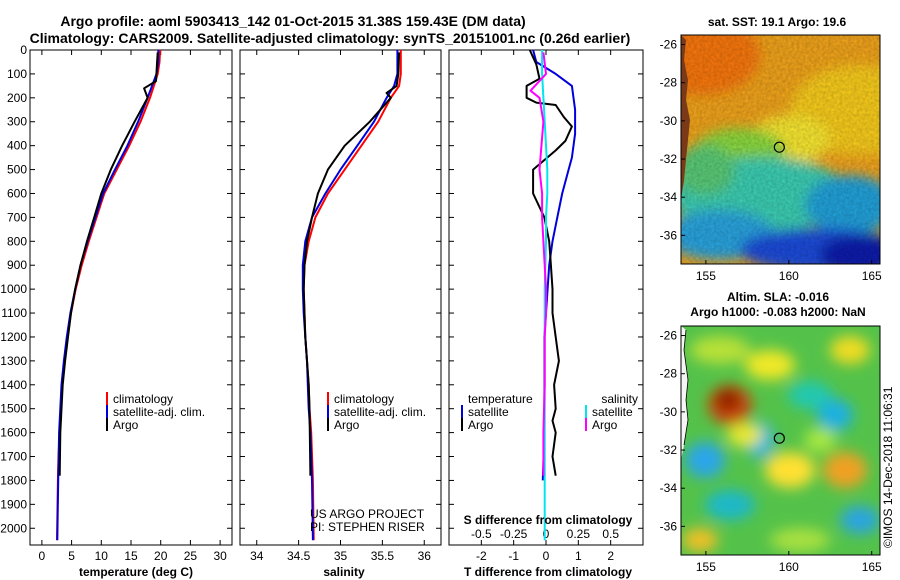 The image size is (900, 580). What do you see at coordinates (13, 361) in the screenshot?
I see `y-tick-label: 1300` at bounding box center [13, 361].